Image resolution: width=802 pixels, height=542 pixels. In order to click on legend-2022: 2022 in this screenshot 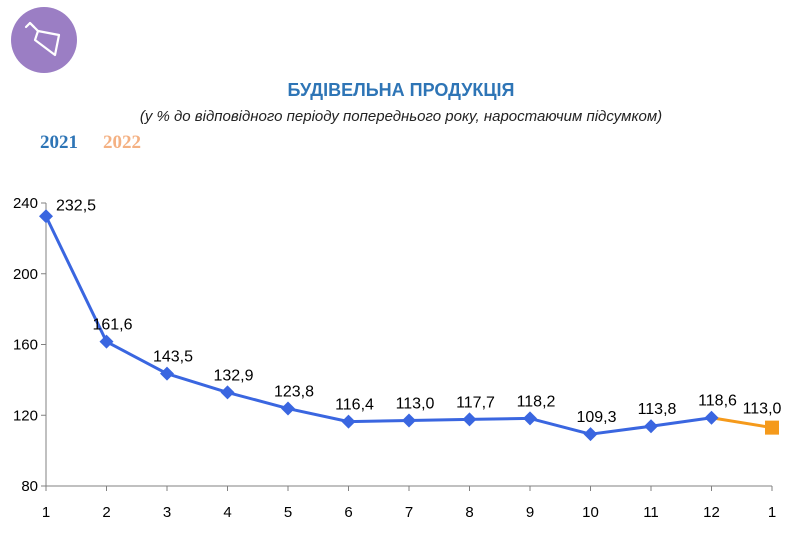, I will do `click(122, 142)`.